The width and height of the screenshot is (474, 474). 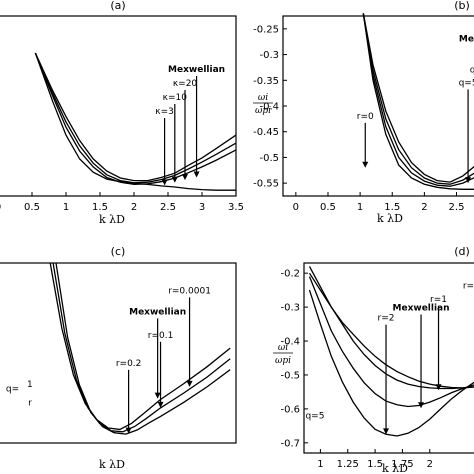 What do you see at coordinates (314, 416) in the screenshot?
I see `annotation-d-4: q=5` at bounding box center [314, 416].